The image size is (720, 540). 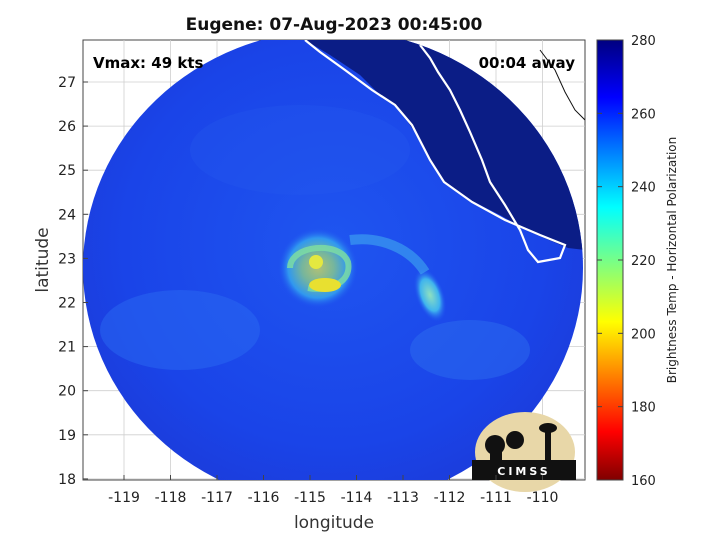 I want to click on coastline-mainland, so click(x=562, y=85).